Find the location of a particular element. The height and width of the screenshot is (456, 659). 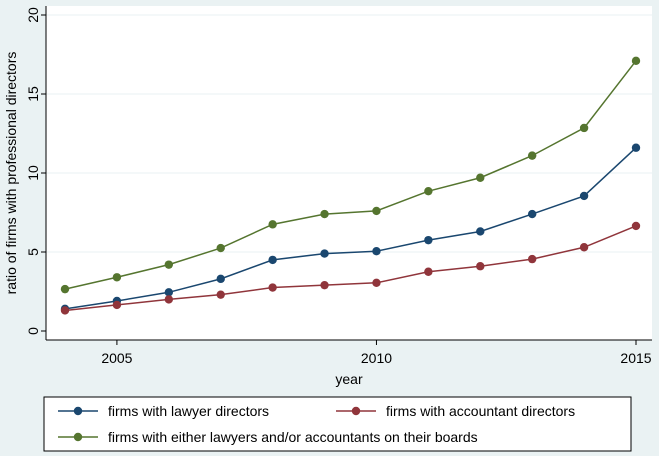

legend-box is located at coordinates (337, 424).